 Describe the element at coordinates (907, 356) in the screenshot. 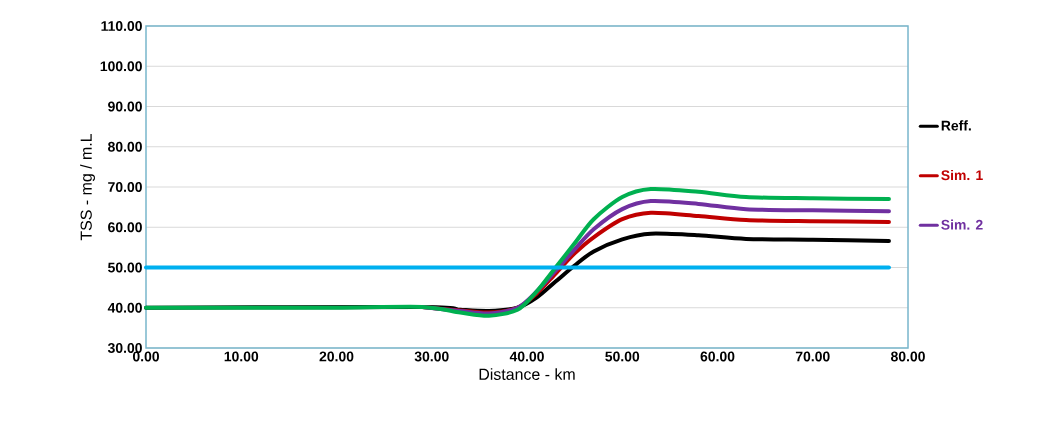

I see `x-tick-label: 80.00` at that location.